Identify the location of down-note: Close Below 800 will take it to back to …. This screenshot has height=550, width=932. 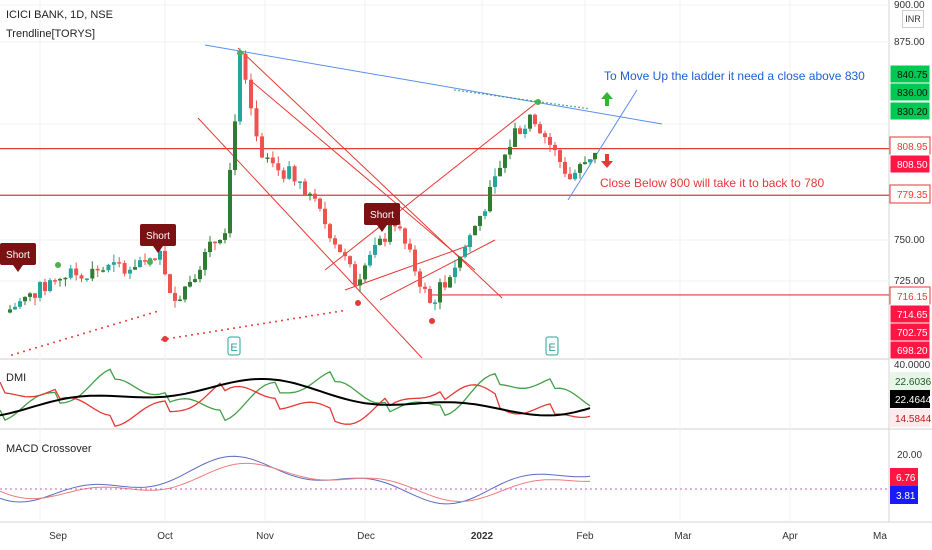
(712, 183).